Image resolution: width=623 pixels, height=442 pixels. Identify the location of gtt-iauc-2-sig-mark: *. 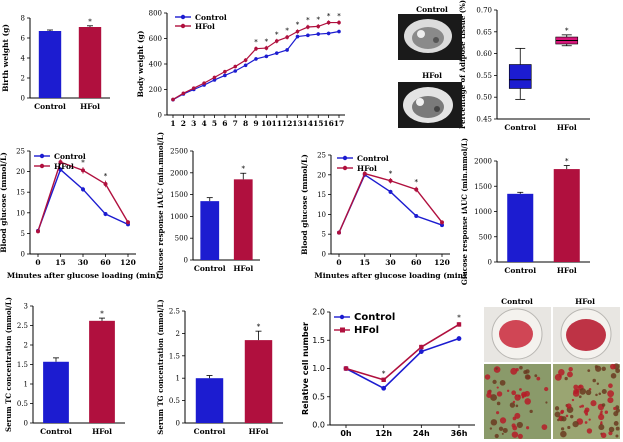
(567, 162).